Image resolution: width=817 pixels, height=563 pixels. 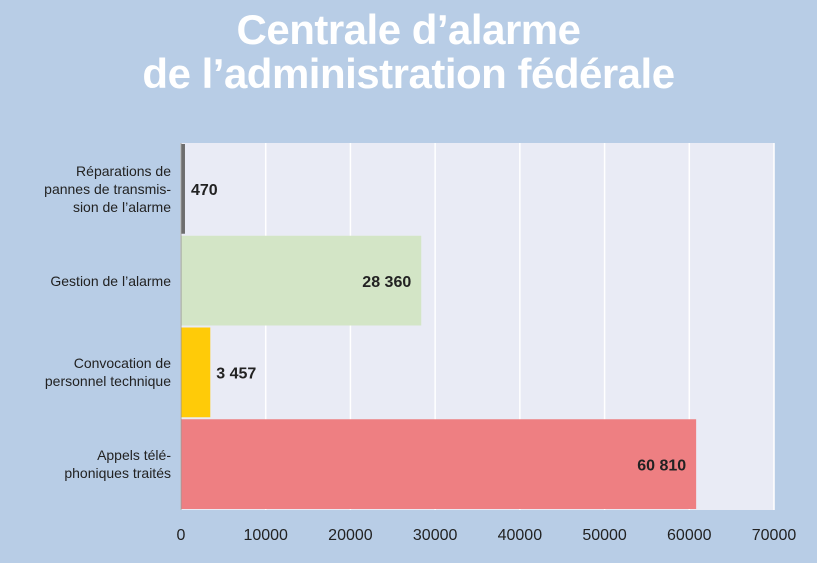 I want to click on x-tick-label: 40000, so click(x=520, y=535).